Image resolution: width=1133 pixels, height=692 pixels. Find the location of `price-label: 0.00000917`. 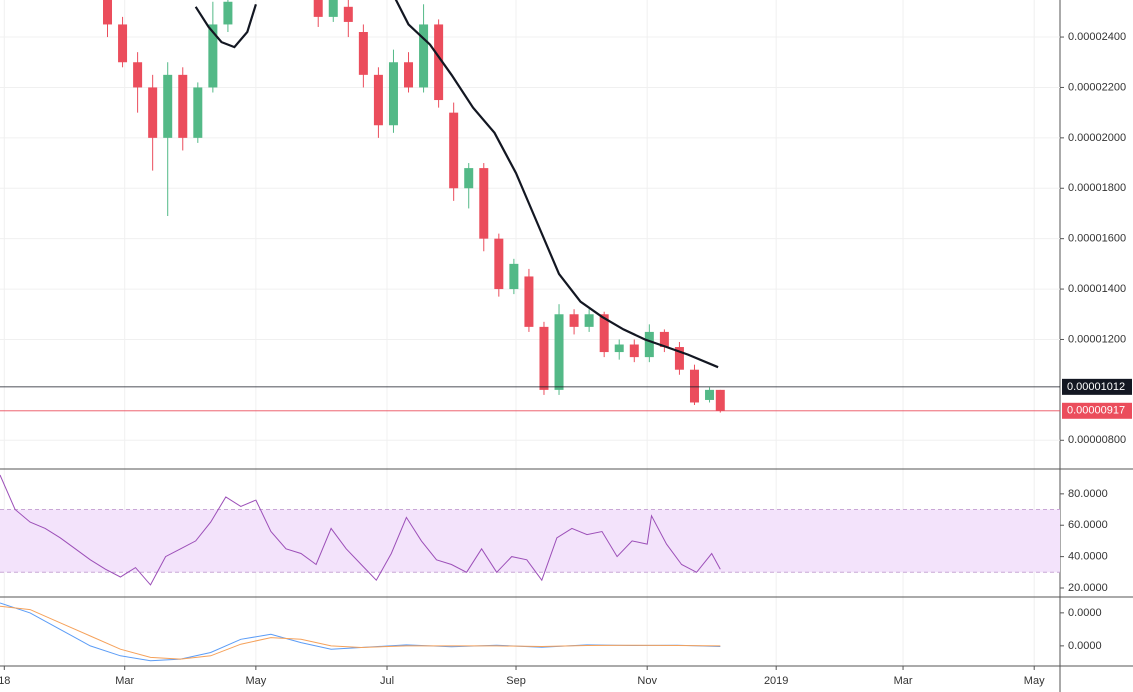

price-label: 0.00000917 is located at coordinates (1096, 411).